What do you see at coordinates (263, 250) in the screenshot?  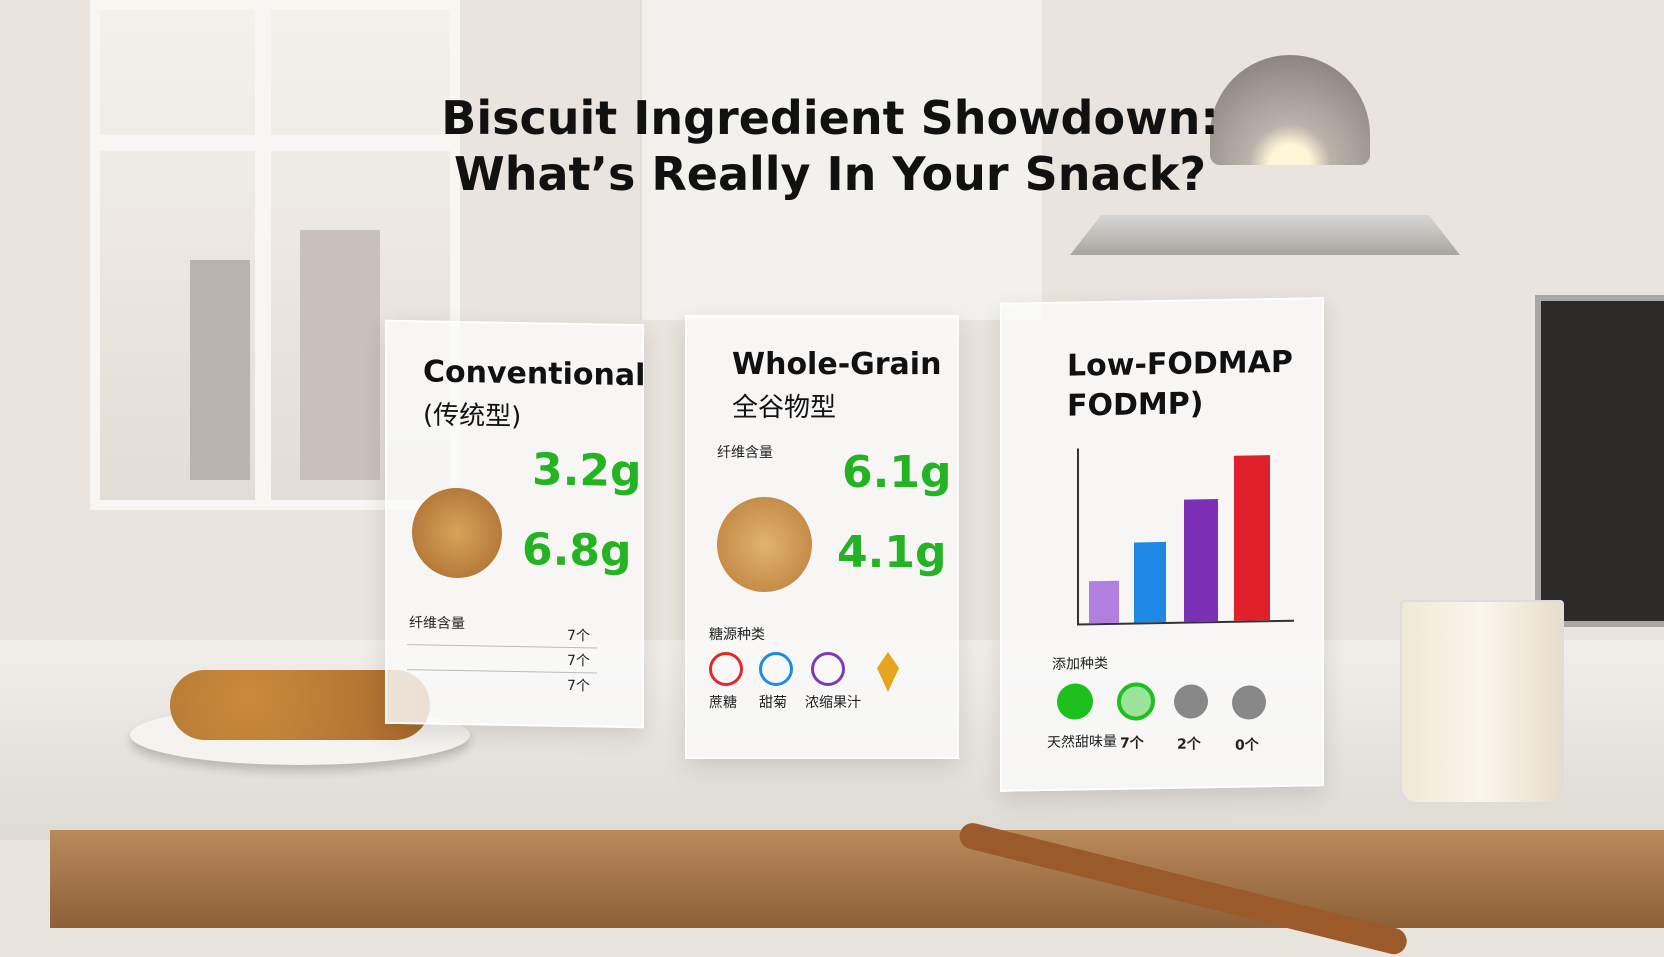 I see `window-mullion` at bounding box center [263, 250].